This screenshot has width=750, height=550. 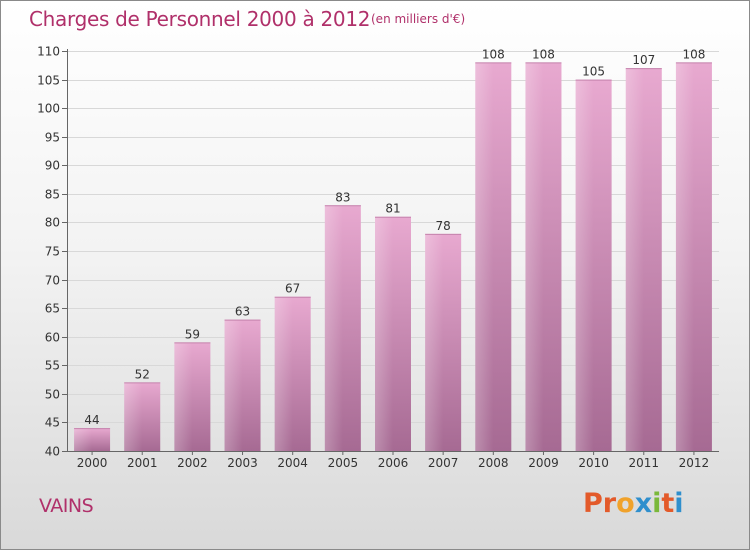 I want to click on y-tick-label: 60, so click(x=52, y=338).